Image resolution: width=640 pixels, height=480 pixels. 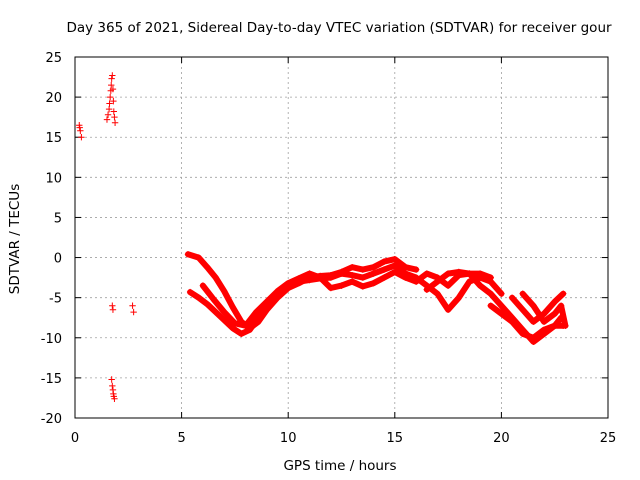 I want to click on y-tick-label: 20, so click(x=53, y=98).